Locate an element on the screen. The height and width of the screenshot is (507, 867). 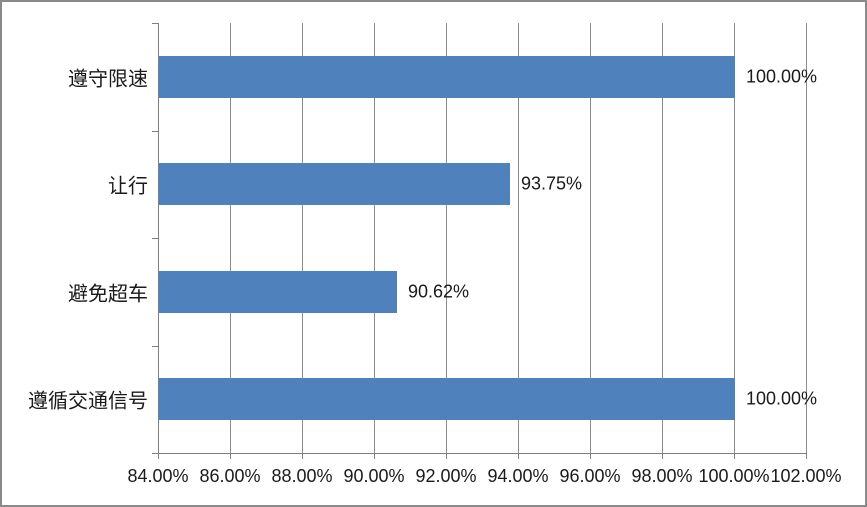
bar-value-label: 93.75% is located at coordinates (552, 183).